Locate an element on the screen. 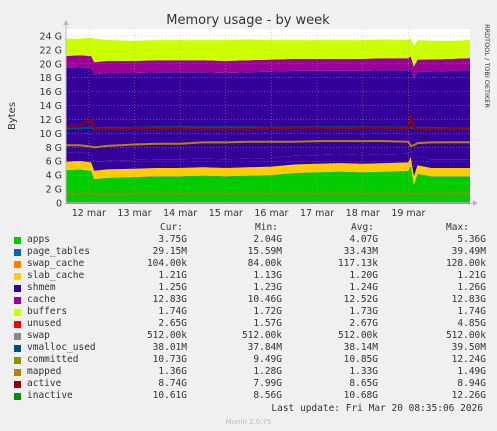 This screenshot has height=431, width=497. legend-avg: 12.52G is located at coordinates (360, 299).